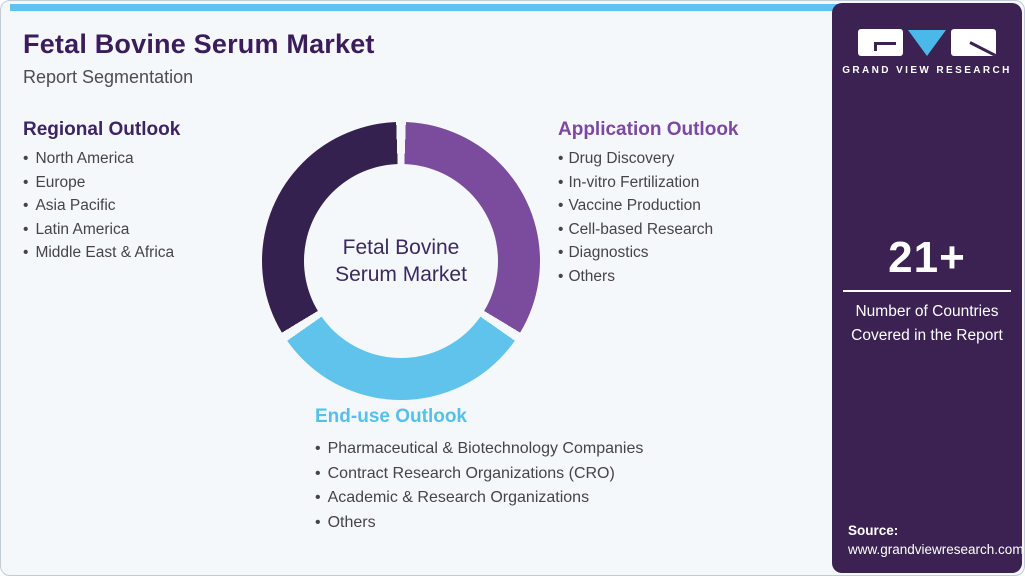  I want to click on accent-bar, so click(512, 7).